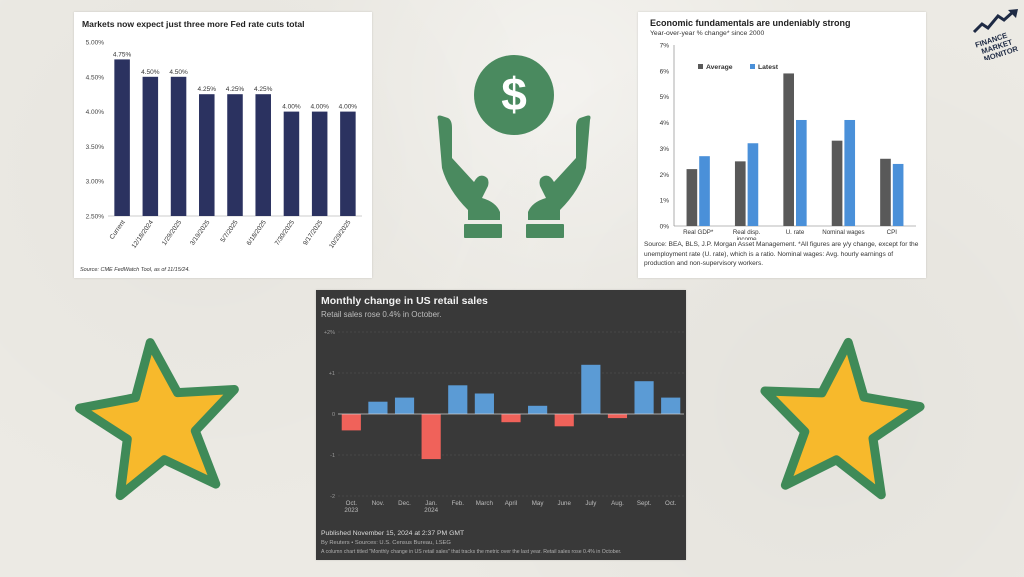 The image size is (1024, 577). What do you see at coordinates (795, 232) in the screenshot?
I see `x-tick-label: U. rate` at bounding box center [795, 232].